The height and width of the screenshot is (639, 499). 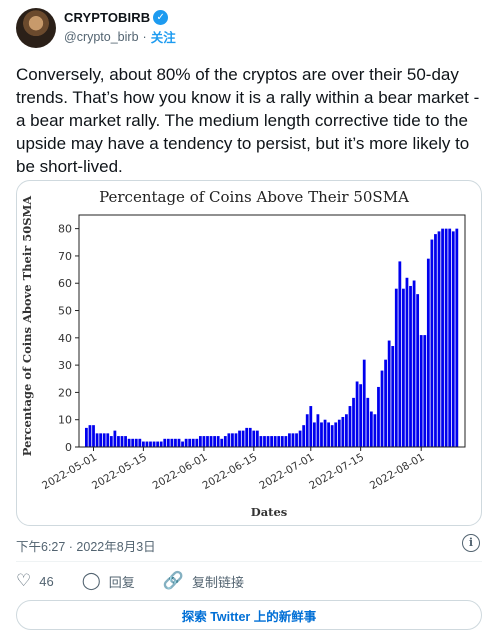 What do you see at coordinates (180, 471) in the screenshot?
I see `x-tick-label: 2022-06-01` at bounding box center [180, 471].